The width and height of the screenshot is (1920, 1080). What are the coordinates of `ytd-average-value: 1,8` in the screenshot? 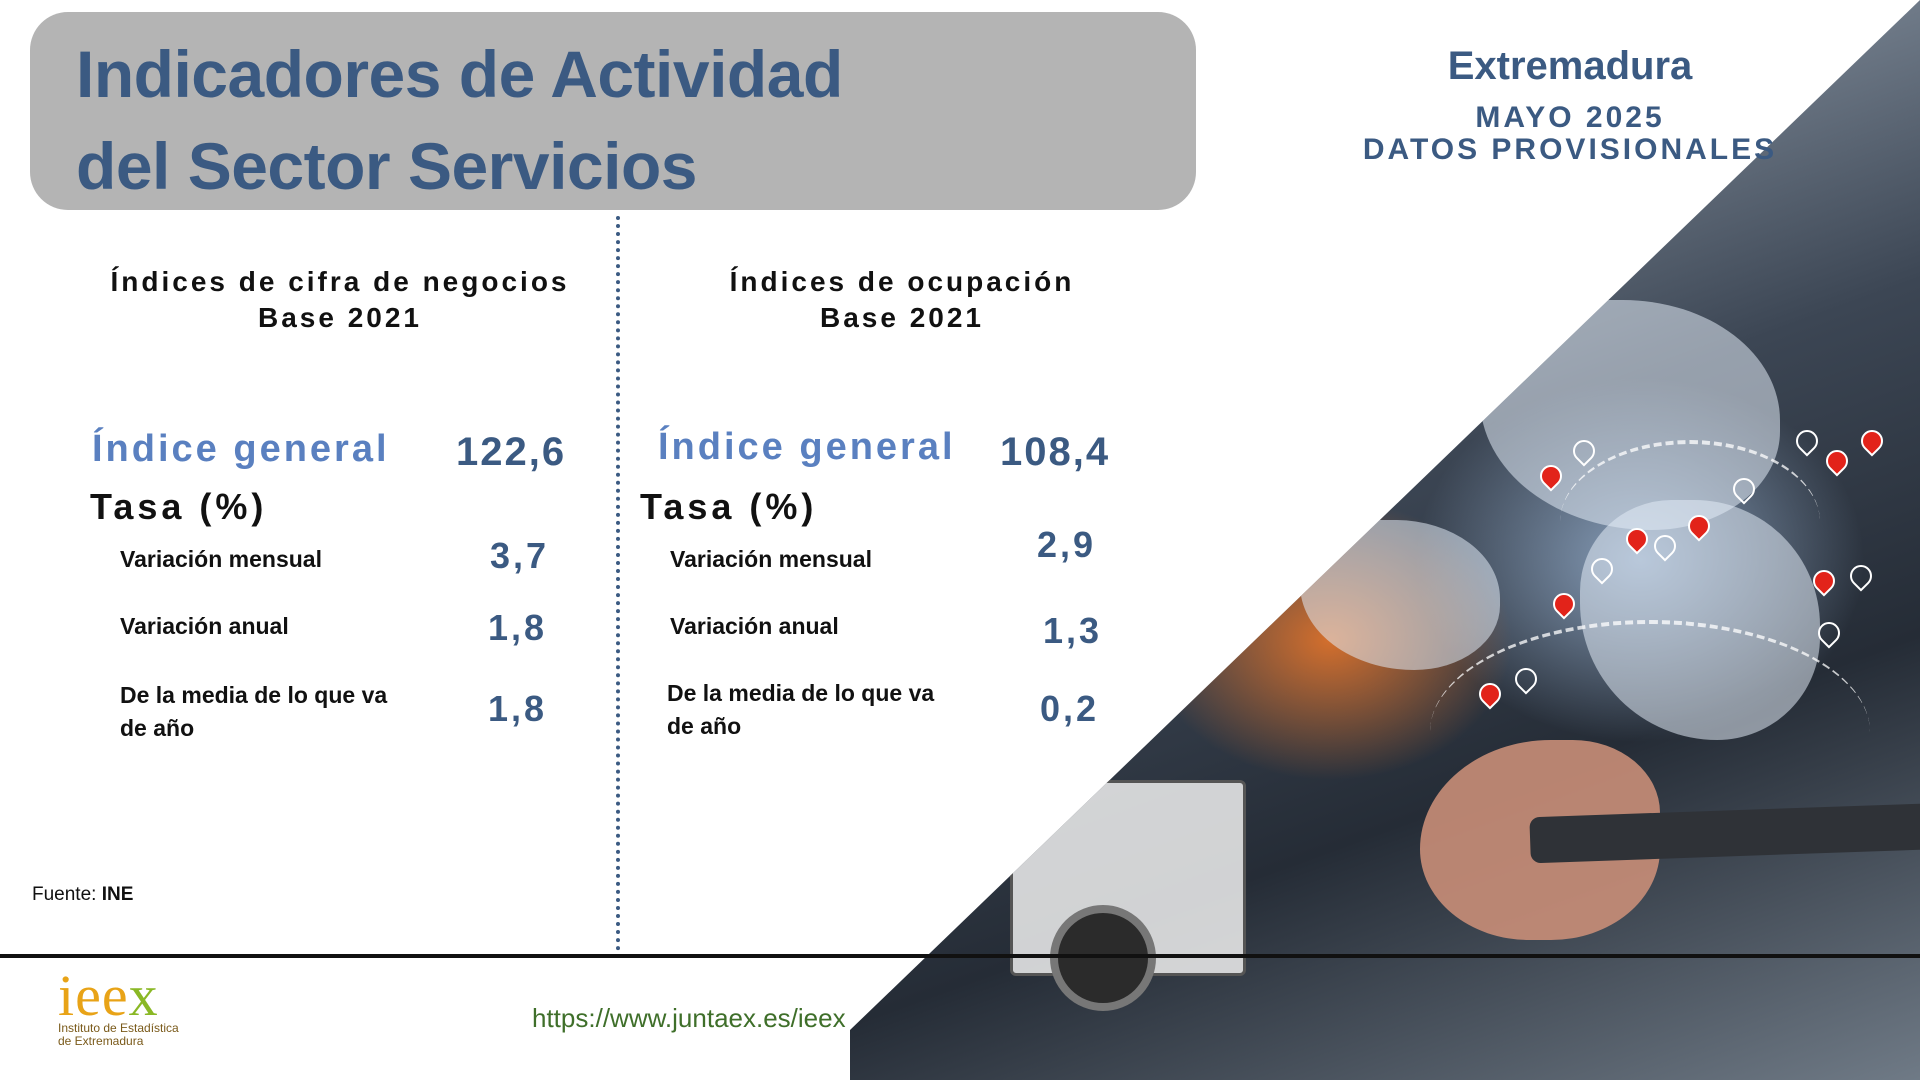 It's located at (518, 708).